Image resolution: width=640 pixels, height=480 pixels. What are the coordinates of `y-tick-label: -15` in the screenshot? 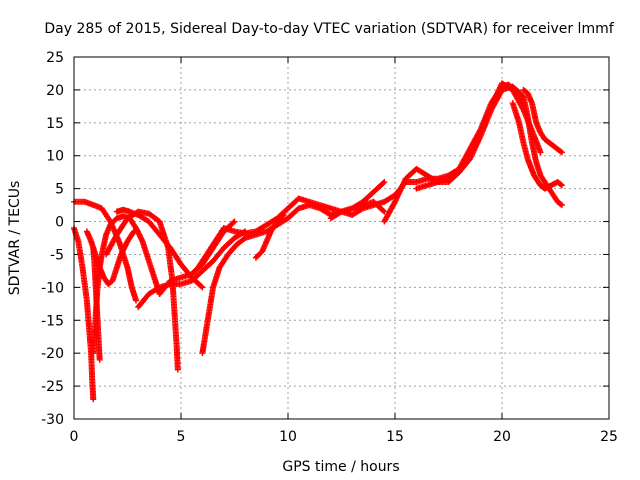 It's located at (52, 321).